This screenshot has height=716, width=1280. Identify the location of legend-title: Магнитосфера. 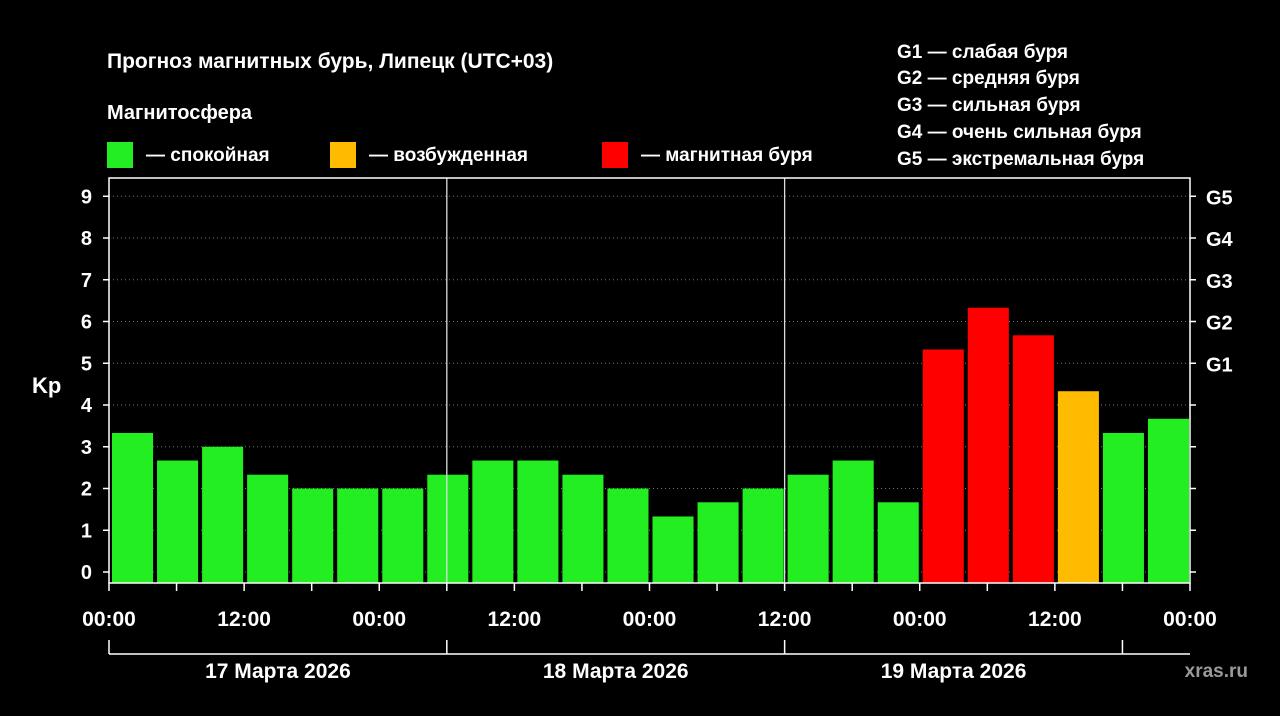
(180, 113).